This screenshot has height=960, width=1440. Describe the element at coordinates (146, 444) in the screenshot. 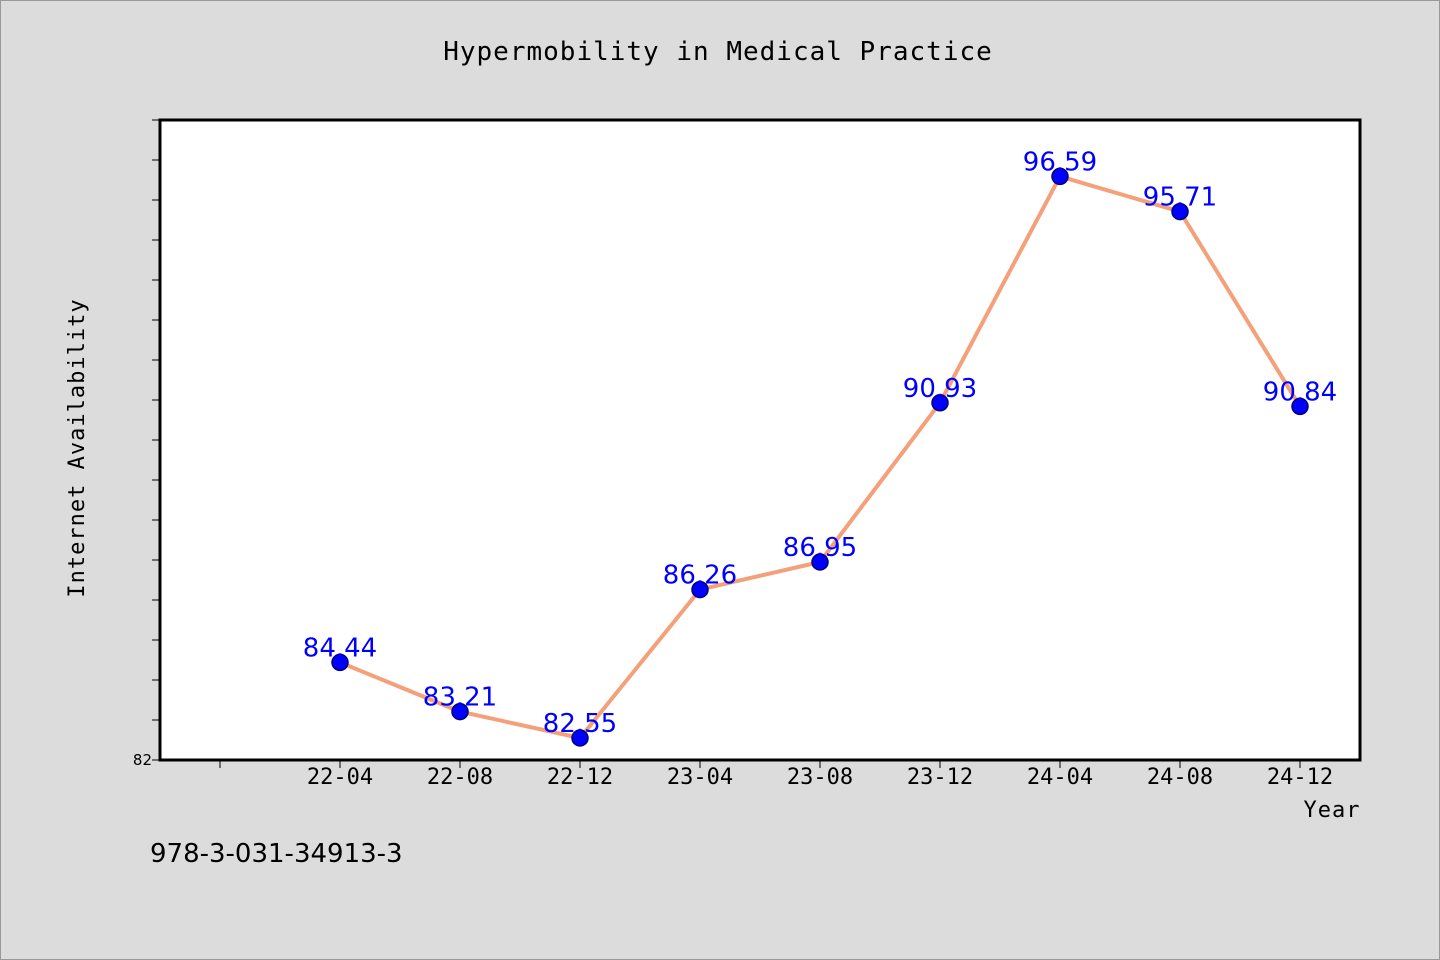

I see `y-axis-ticks: 82` at that location.